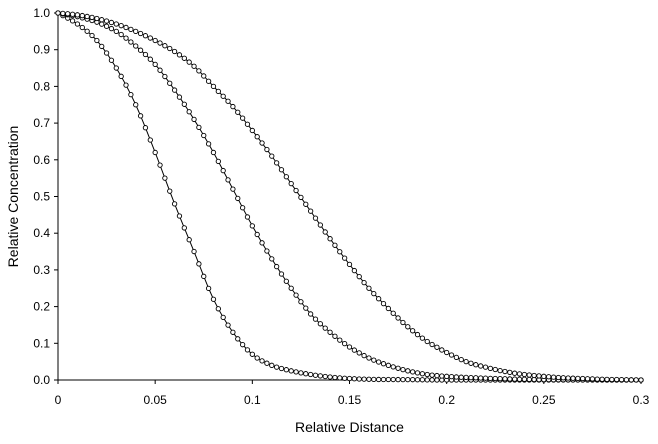 Image resolution: width=658 pixels, height=444 pixels. What do you see at coordinates (41, 233) in the screenshot?
I see `y-tick-label: 0.4` at bounding box center [41, 233].